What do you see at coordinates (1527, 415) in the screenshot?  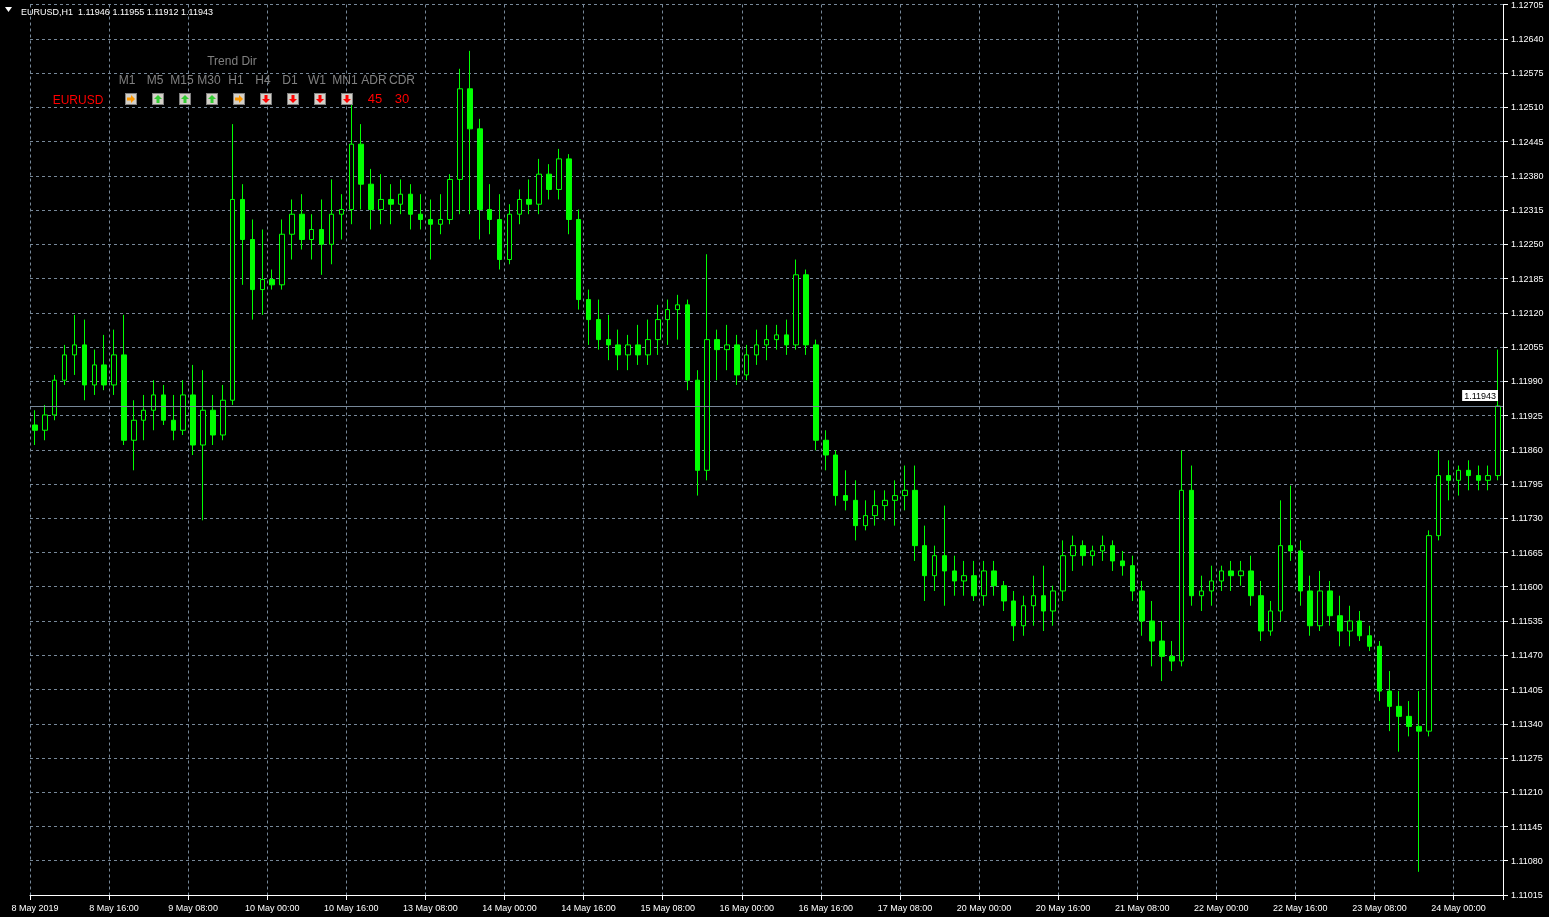 I see `y-tick-label: 1.11925` at bounding box center [1527, 415].